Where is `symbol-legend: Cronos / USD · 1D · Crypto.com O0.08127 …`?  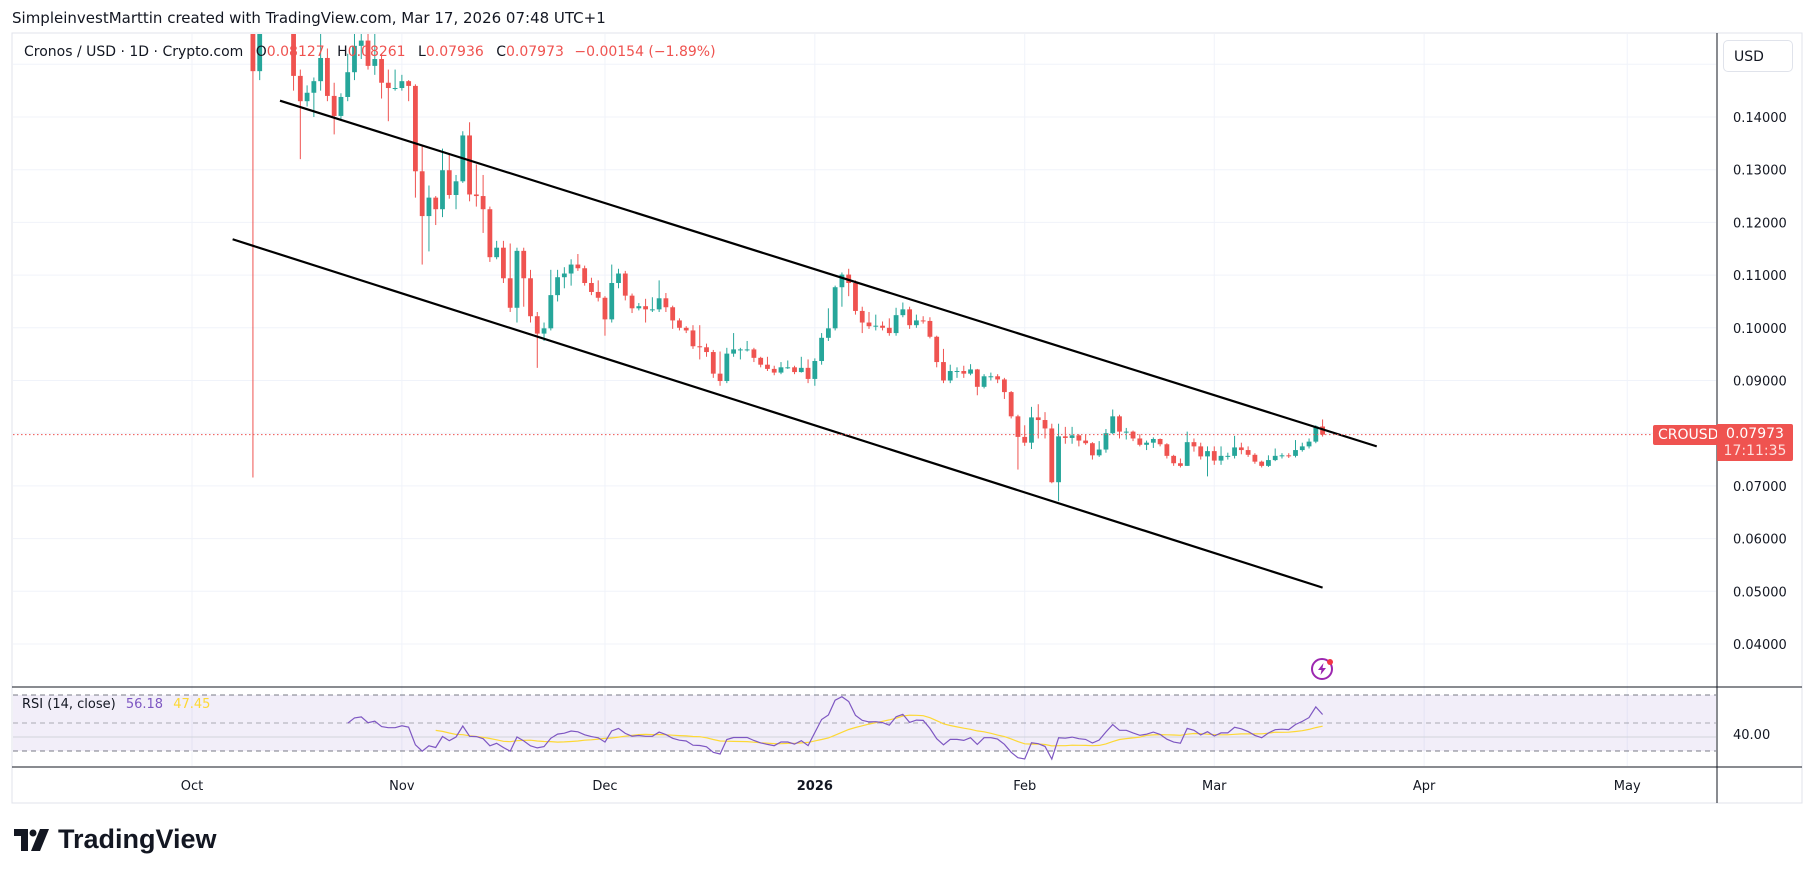 symbol-legend: Cronos / USD · 1D · Crypto.com O0.08127 … is located at coordinates (370, 52).